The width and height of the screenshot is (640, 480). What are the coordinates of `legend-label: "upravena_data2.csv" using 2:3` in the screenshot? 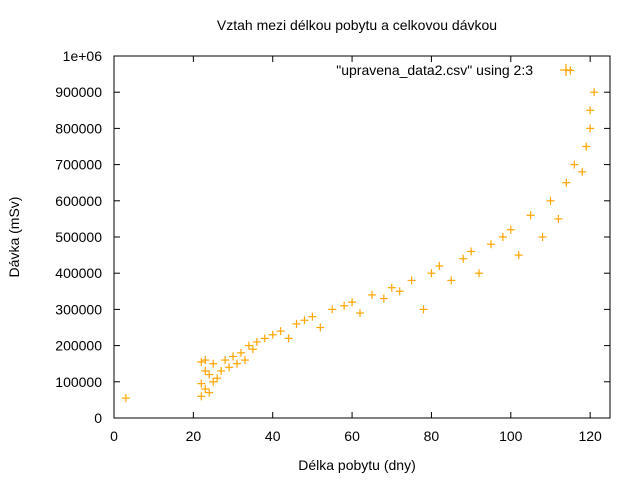 It's located at (434, 70).